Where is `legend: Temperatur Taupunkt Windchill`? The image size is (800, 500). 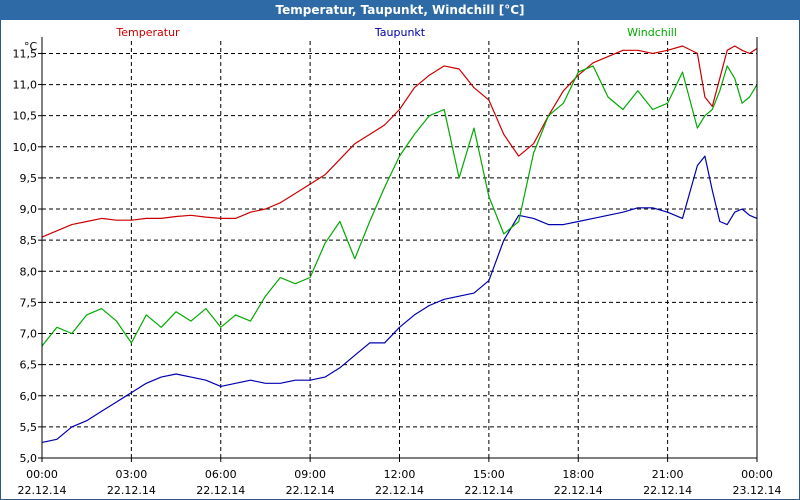
legend: Temperatur Taupunkt Windchill is located at coordinates (396, 32).